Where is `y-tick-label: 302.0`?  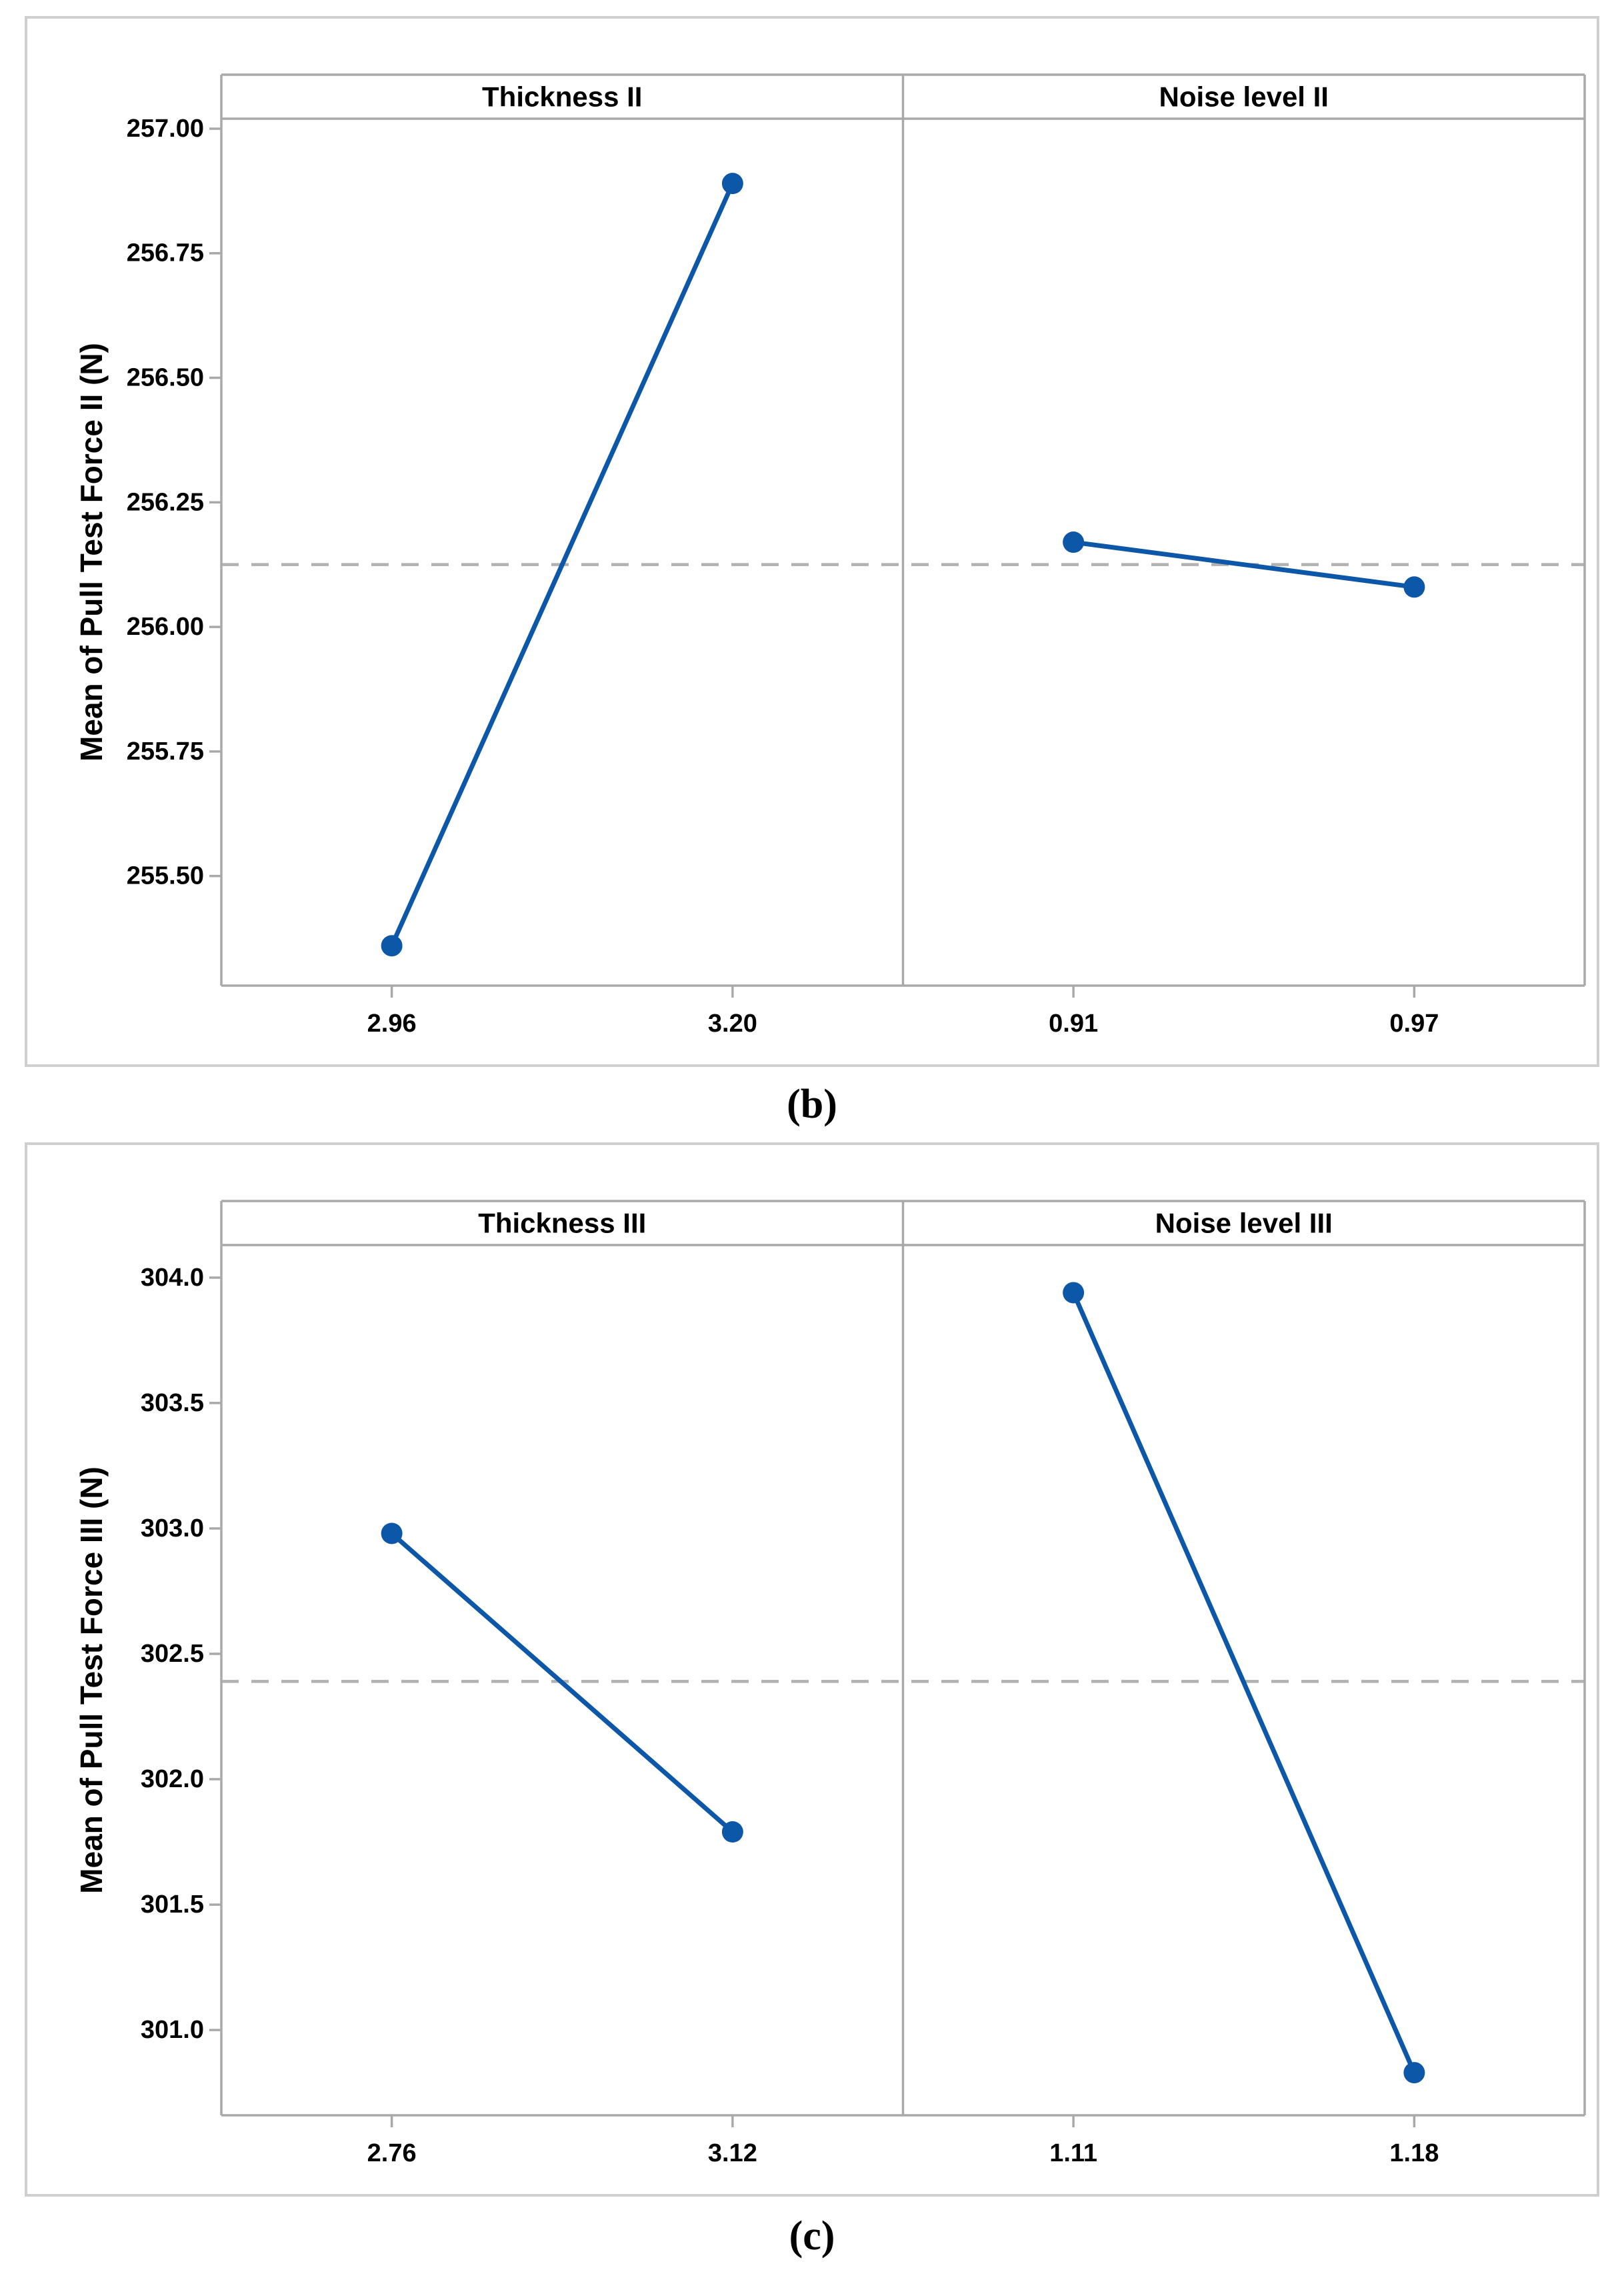
y-tick-label: 302.0 is located at coordinates (172, 1779).